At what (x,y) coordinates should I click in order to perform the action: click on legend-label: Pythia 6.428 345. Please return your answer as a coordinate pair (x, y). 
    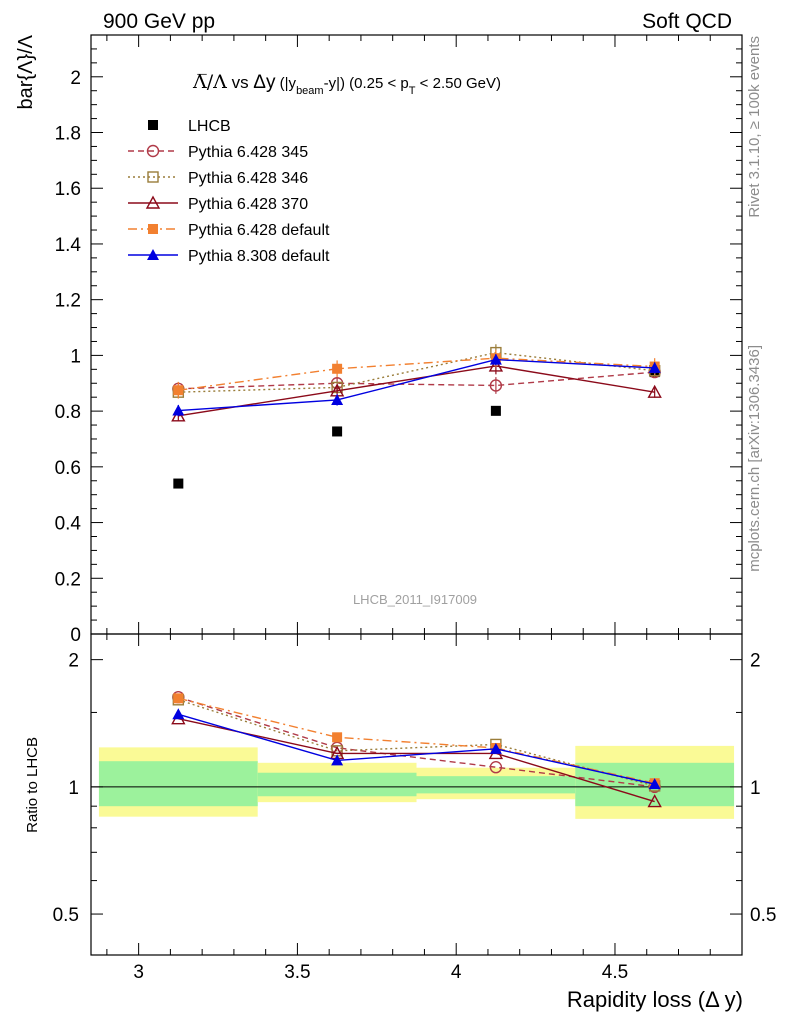
    Looking at the image, I should click on (248, 152).